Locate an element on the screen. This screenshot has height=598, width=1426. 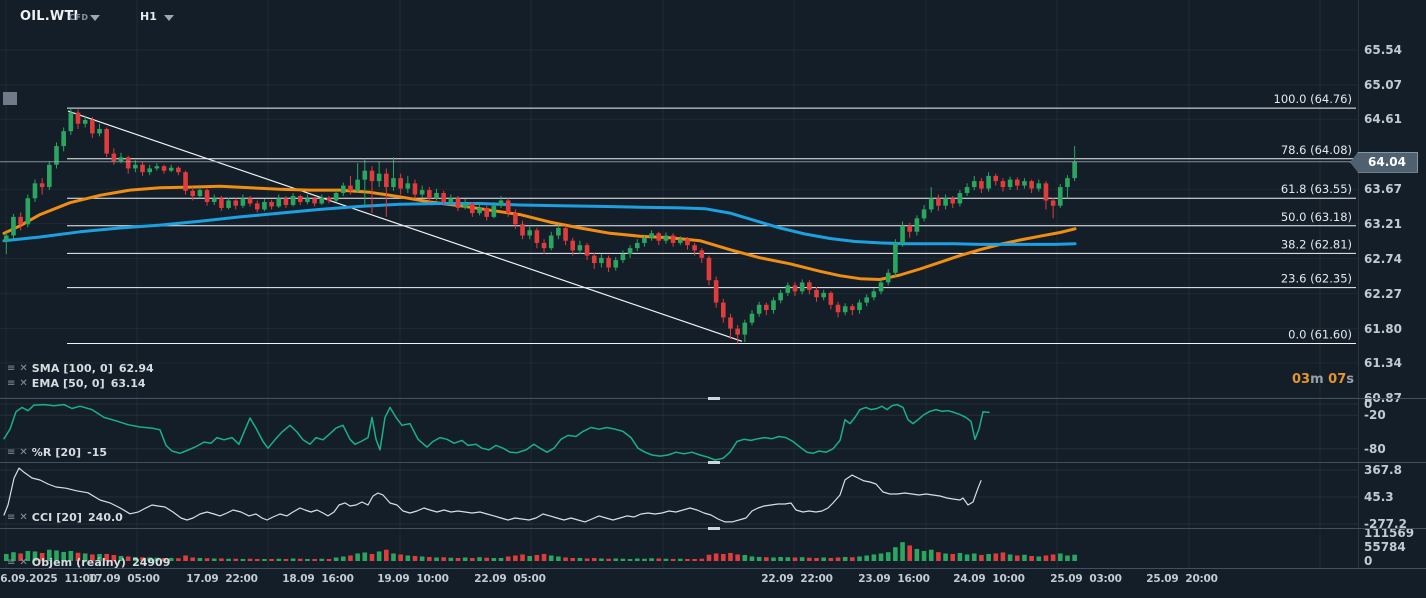
drawing-anchor-handle is located at coordinates (10, 98).